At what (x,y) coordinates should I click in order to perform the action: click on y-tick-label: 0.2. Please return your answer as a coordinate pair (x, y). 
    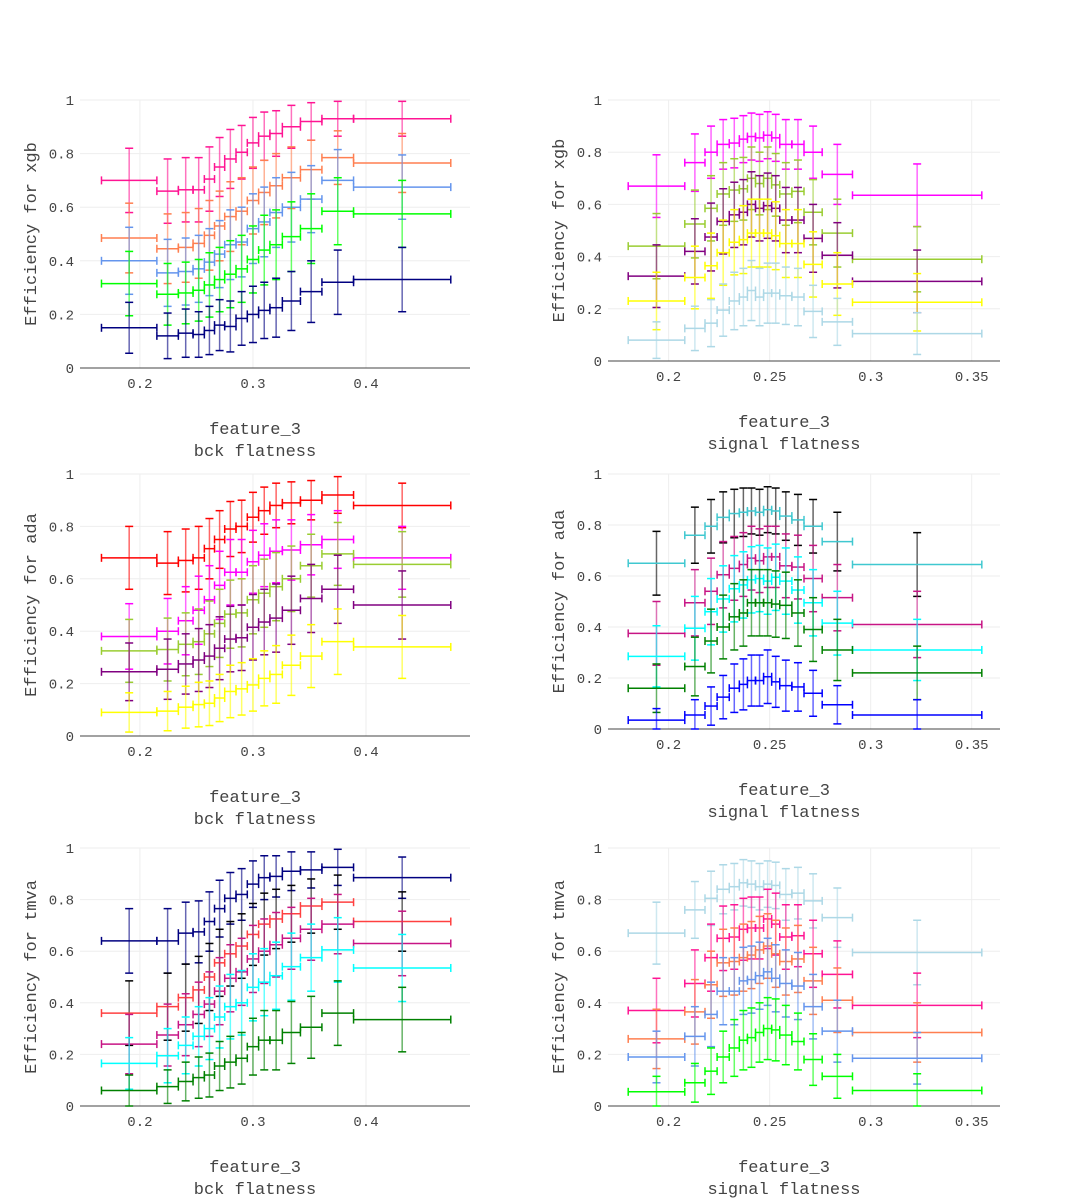
    Looking at the image, I should click on (61, 1056).